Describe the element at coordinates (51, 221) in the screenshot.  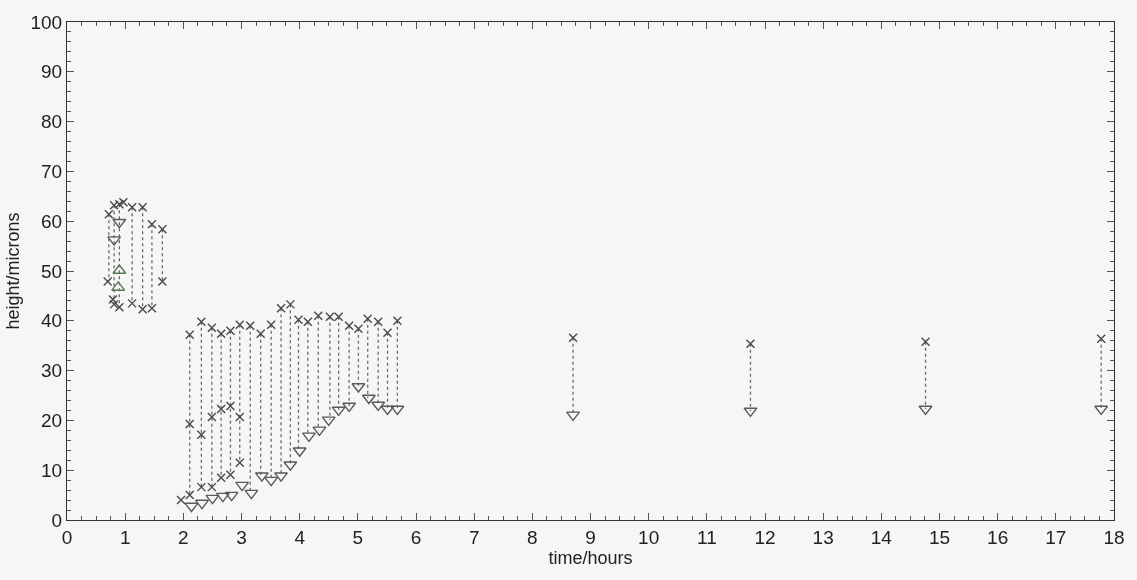
I see `y-tick-label: 60` at that location.